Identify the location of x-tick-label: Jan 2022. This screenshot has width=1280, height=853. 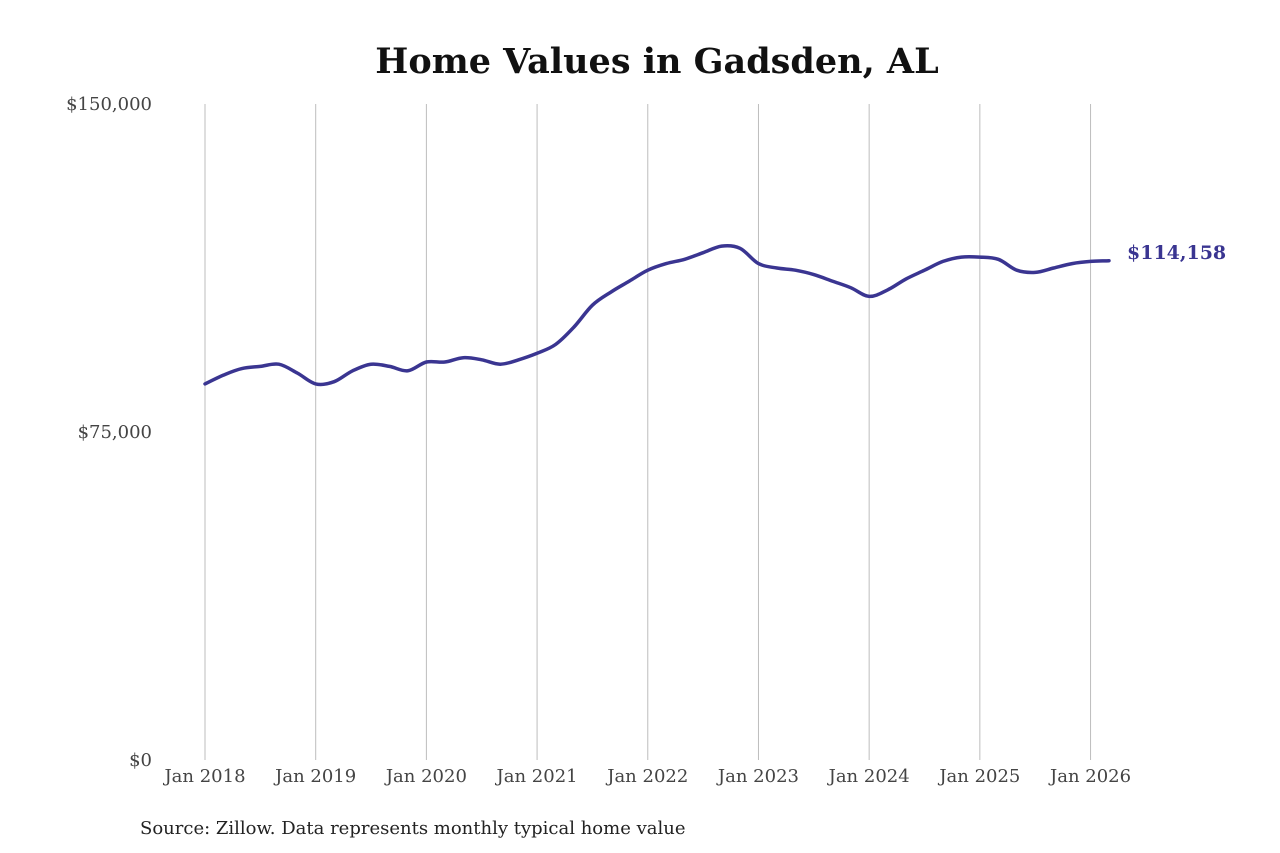
(646, 776).